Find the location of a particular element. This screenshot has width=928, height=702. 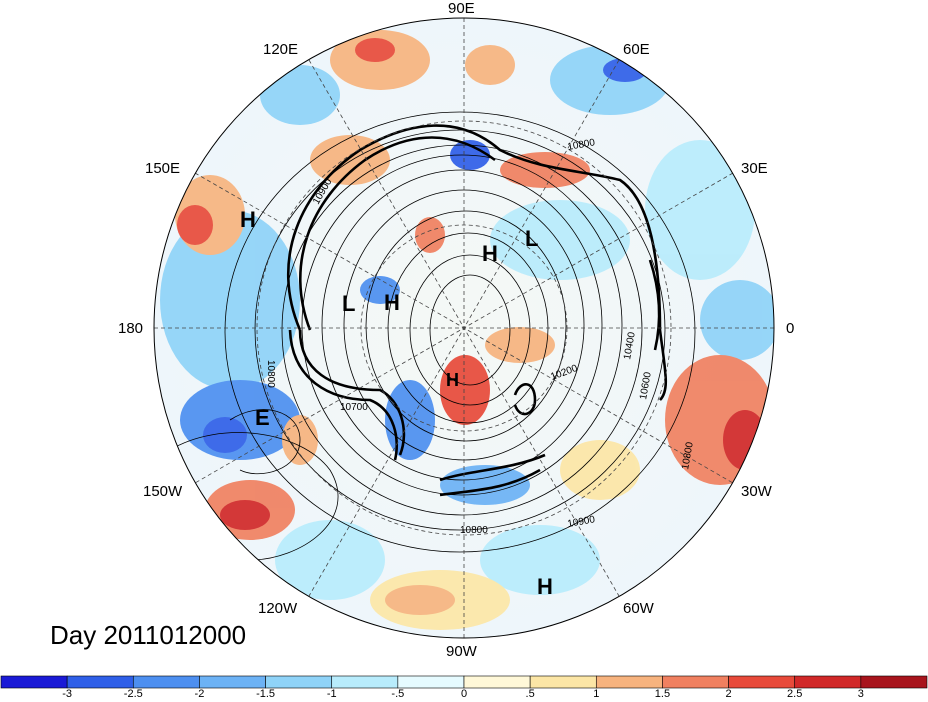

lon-label-120w: 120W is located at coordinates (278, 608).